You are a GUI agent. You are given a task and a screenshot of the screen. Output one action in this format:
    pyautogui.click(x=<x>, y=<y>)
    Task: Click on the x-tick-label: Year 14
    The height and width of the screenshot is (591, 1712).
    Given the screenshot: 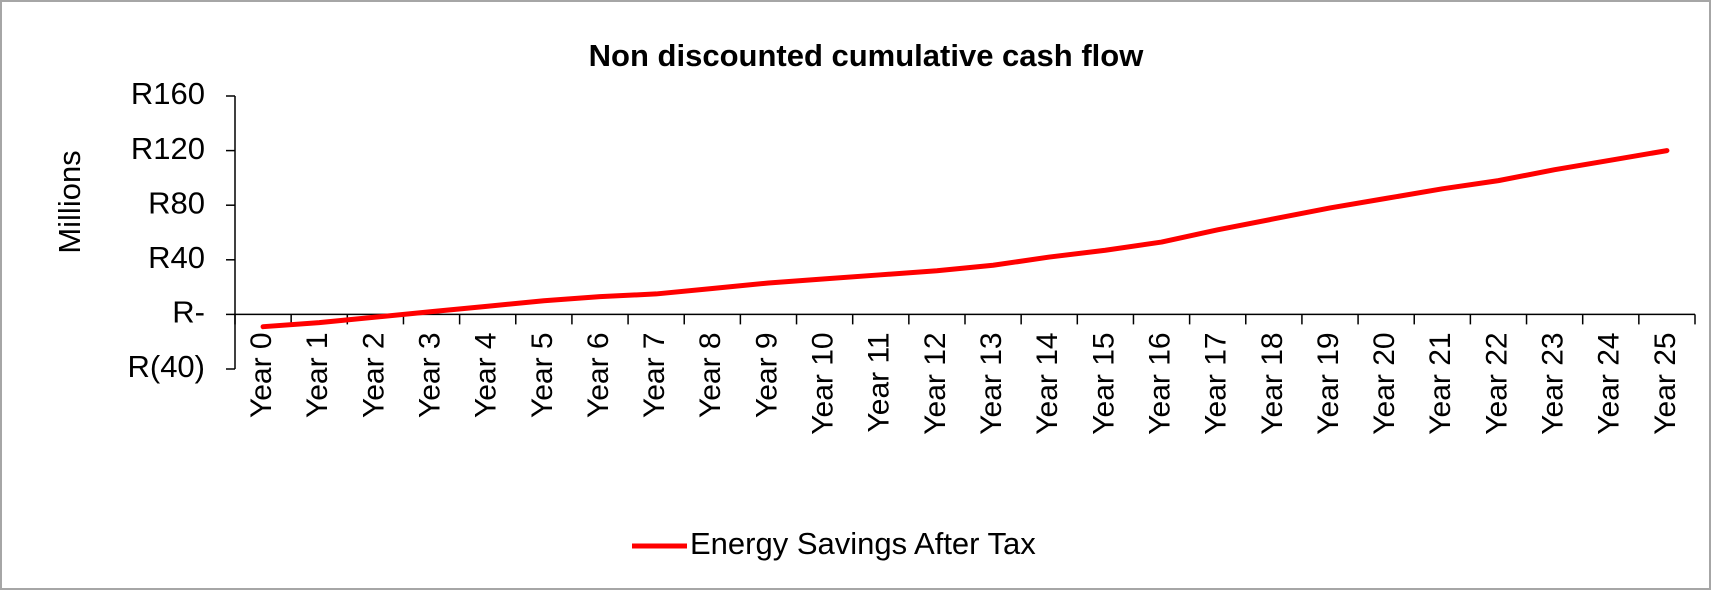 What is the action you would take?
    pyautogui.click(x=1047, y=383)
    